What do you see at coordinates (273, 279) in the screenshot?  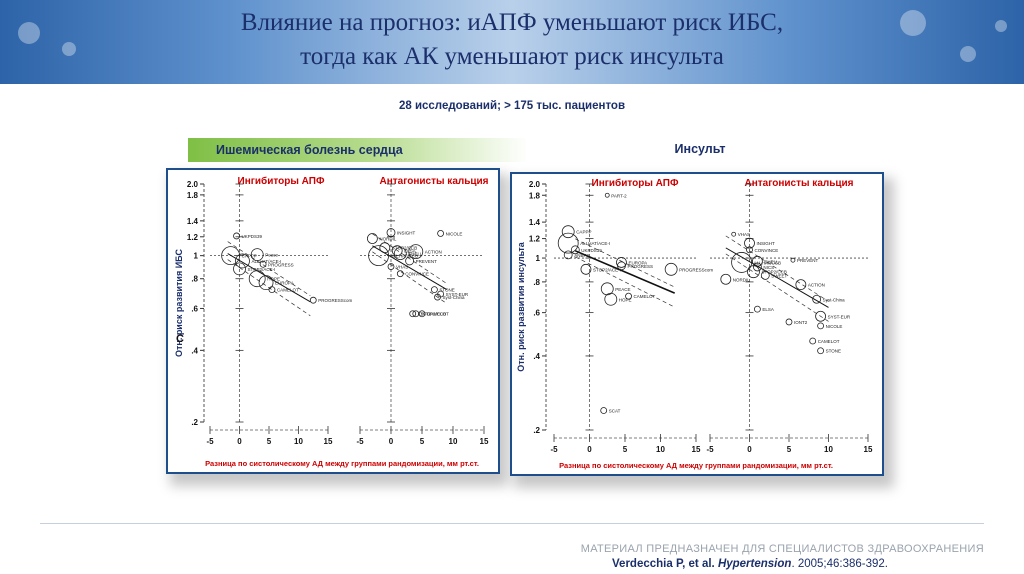 I see `data-point-label: HOPE` at bounding box center [273, 279].